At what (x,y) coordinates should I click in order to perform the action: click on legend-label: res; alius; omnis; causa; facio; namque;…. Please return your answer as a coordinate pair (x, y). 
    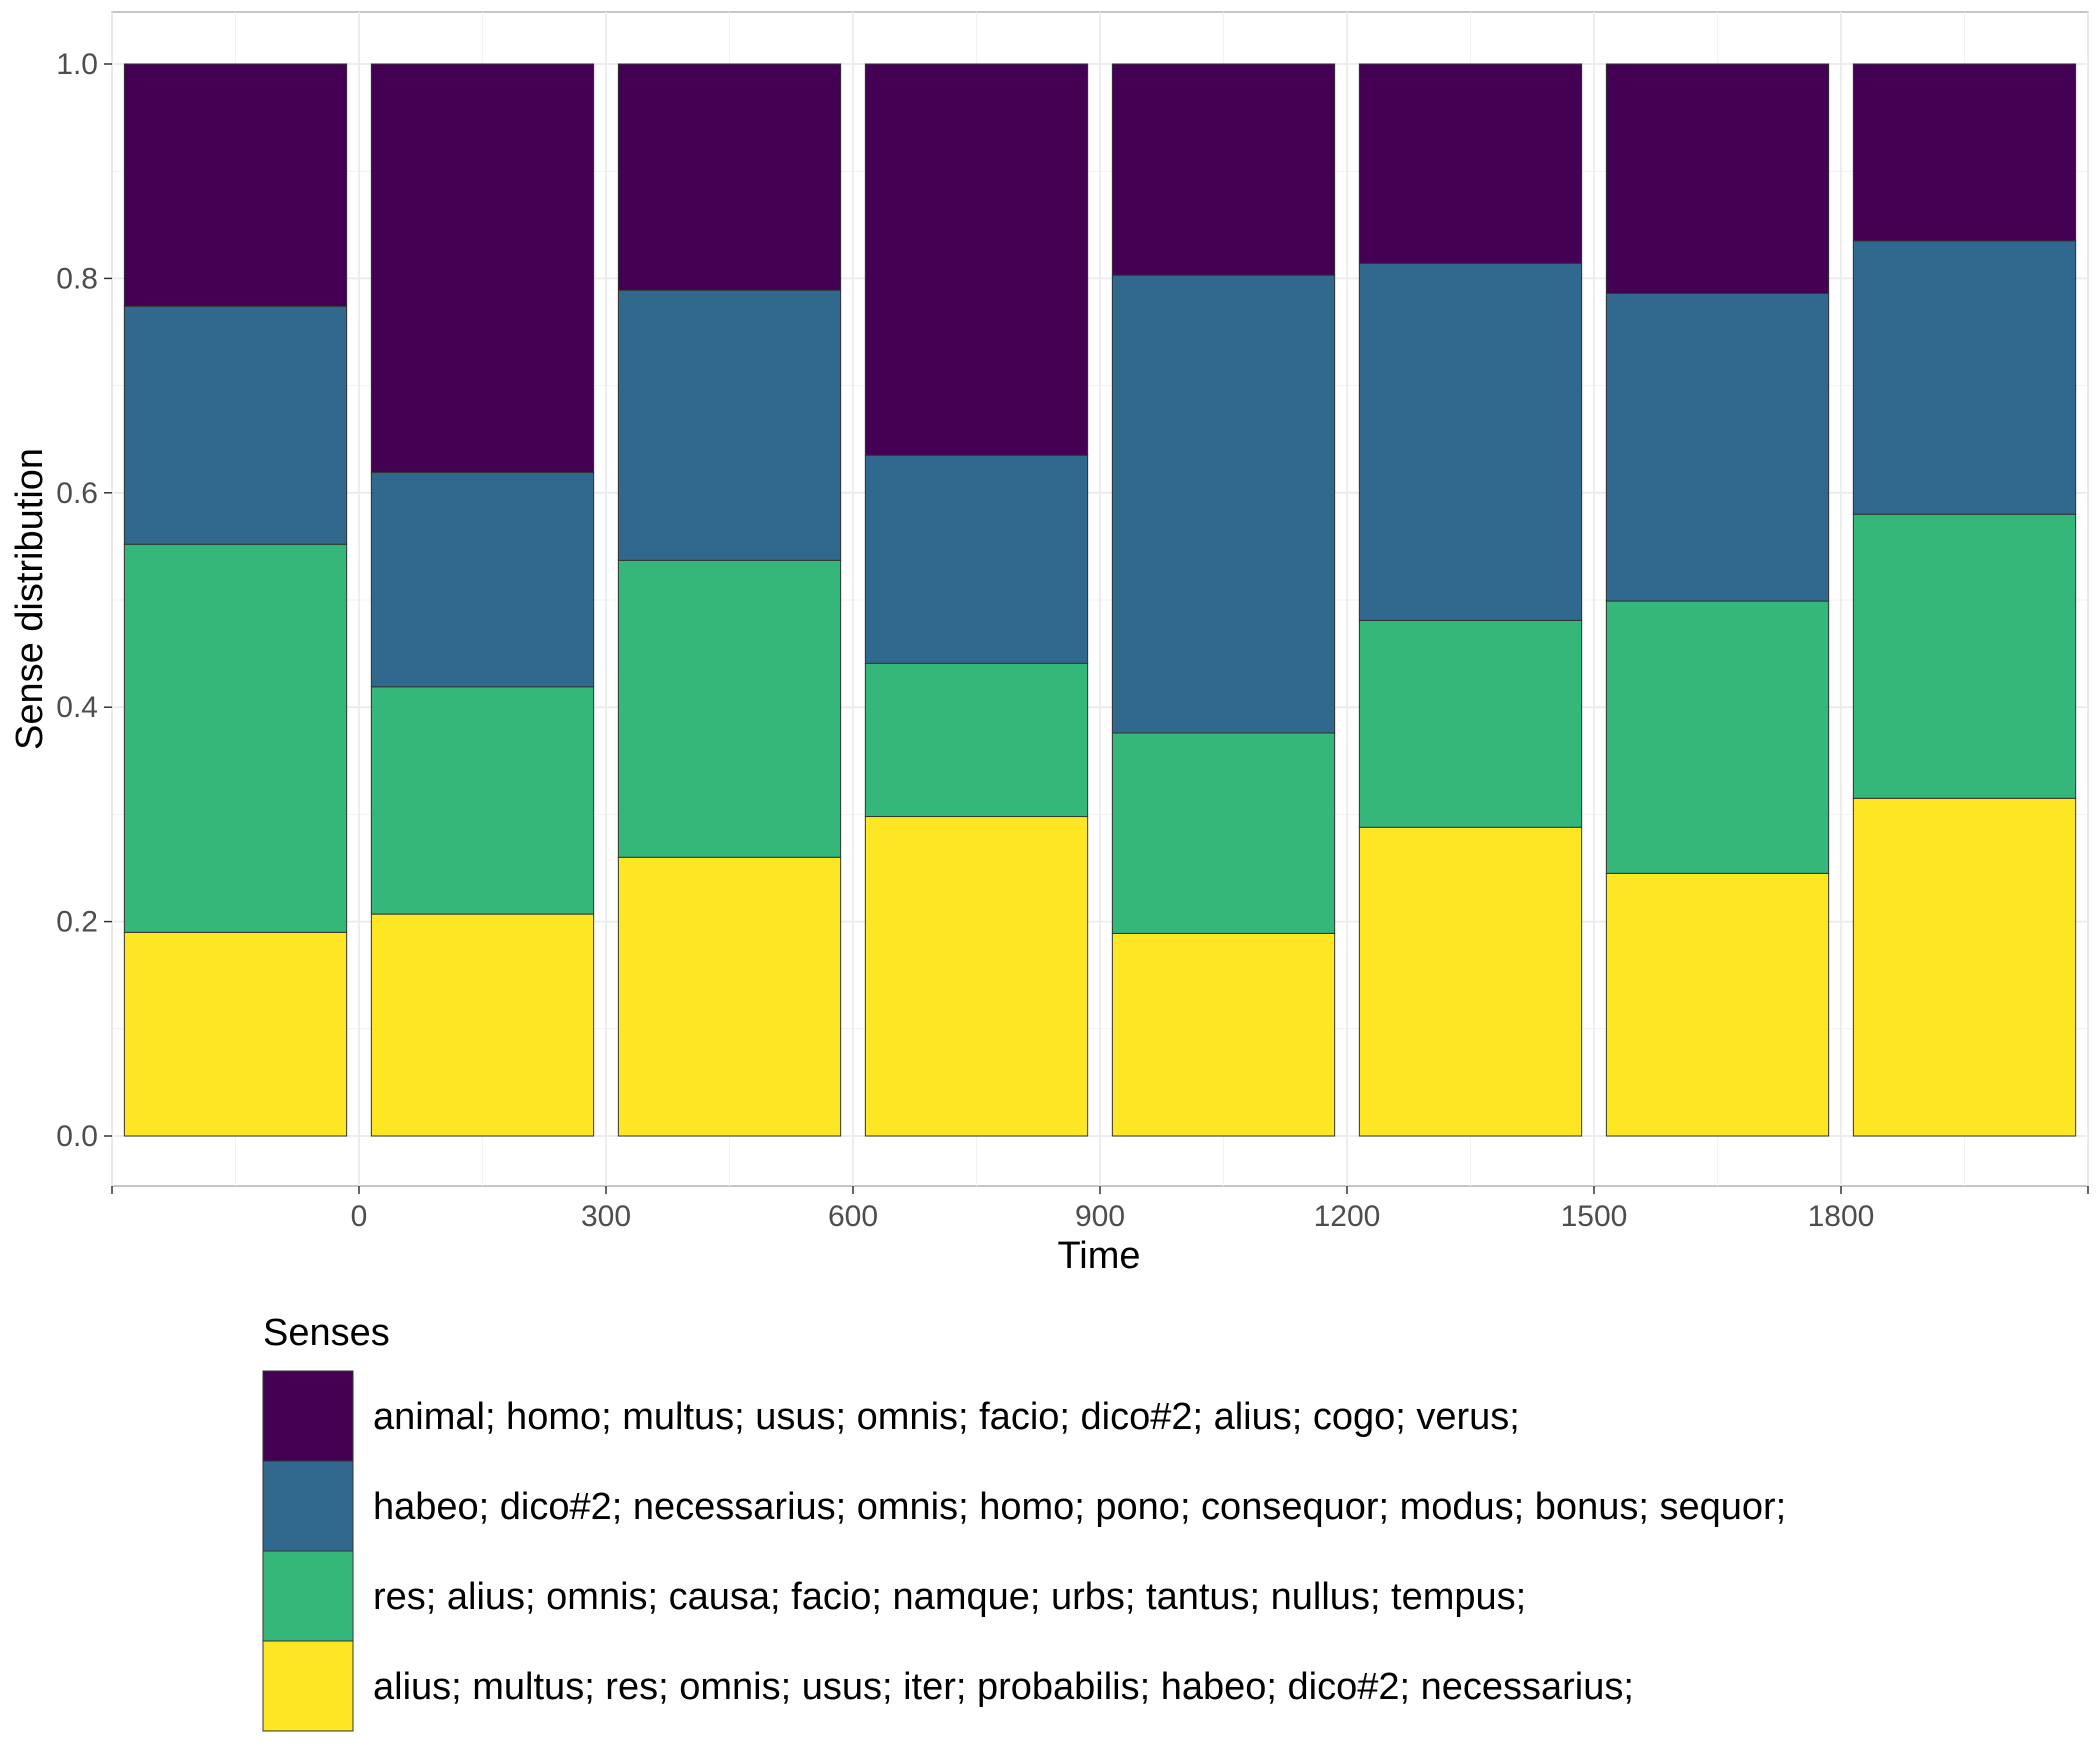
    Looking at the image, I should click on (949, 1597).